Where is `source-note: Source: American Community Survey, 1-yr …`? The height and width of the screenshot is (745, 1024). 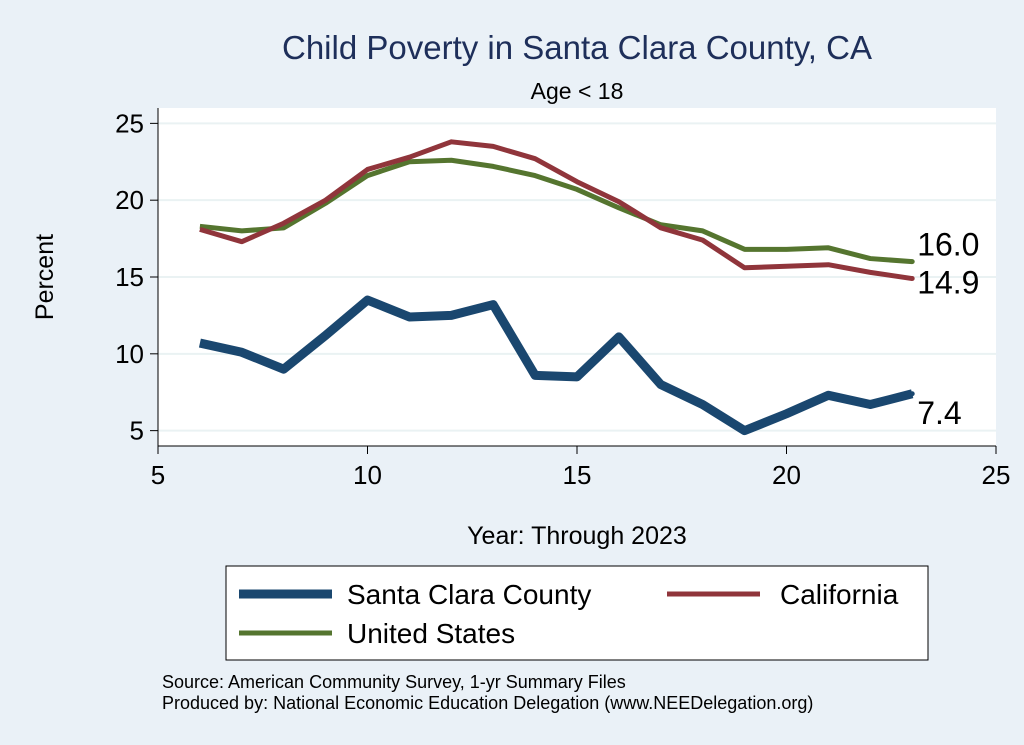
source-note: Source: American Community Survey, 1-yr … is located at coordinates (394, 682).